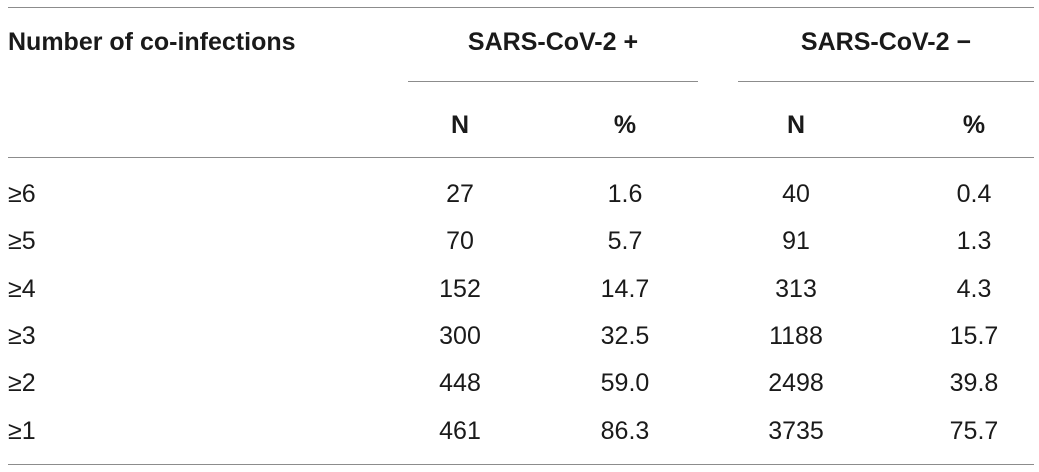 This screenshot has height=472, width=1039. Describe the element at coordinates (22, 336) in the screenshot. I see `row-label: ≥3` at that location.